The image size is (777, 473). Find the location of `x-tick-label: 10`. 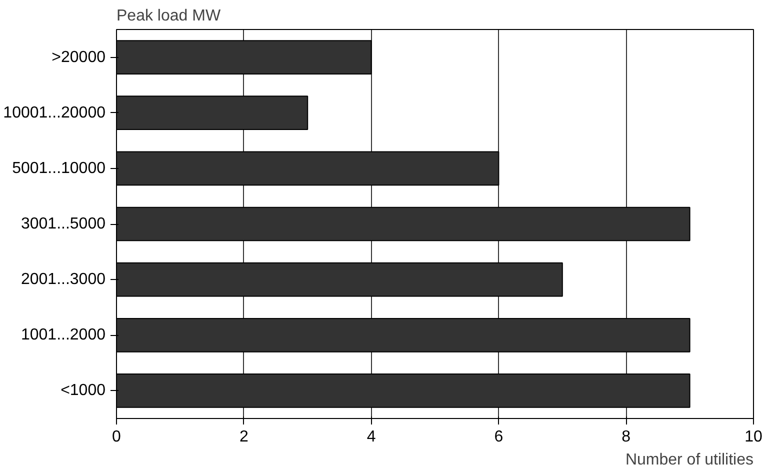

x-tick-label: 10 is located at coordinates (753, 437).